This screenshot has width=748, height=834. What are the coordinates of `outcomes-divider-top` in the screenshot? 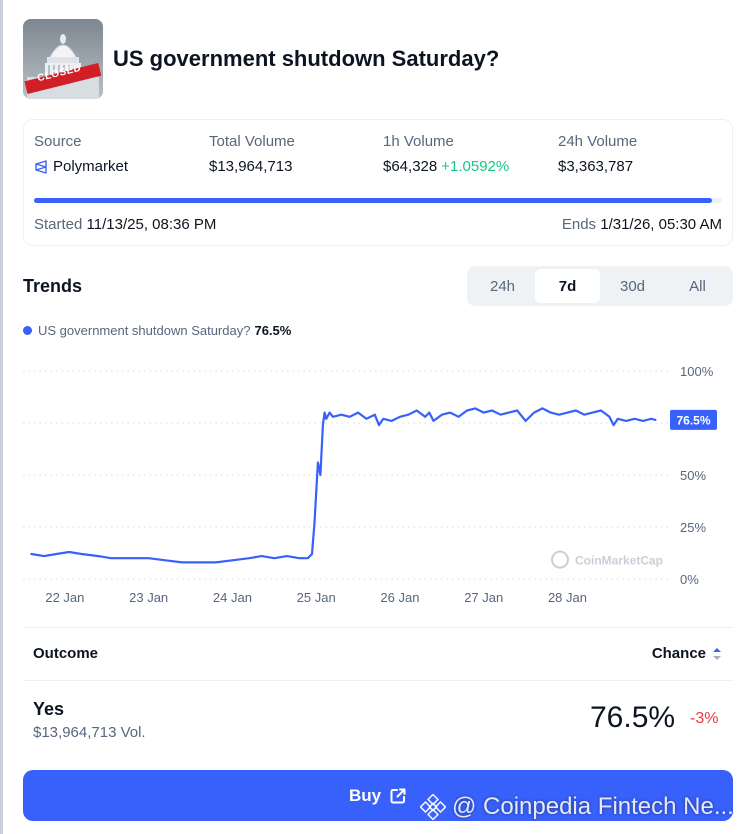 It's located at (378, 627).